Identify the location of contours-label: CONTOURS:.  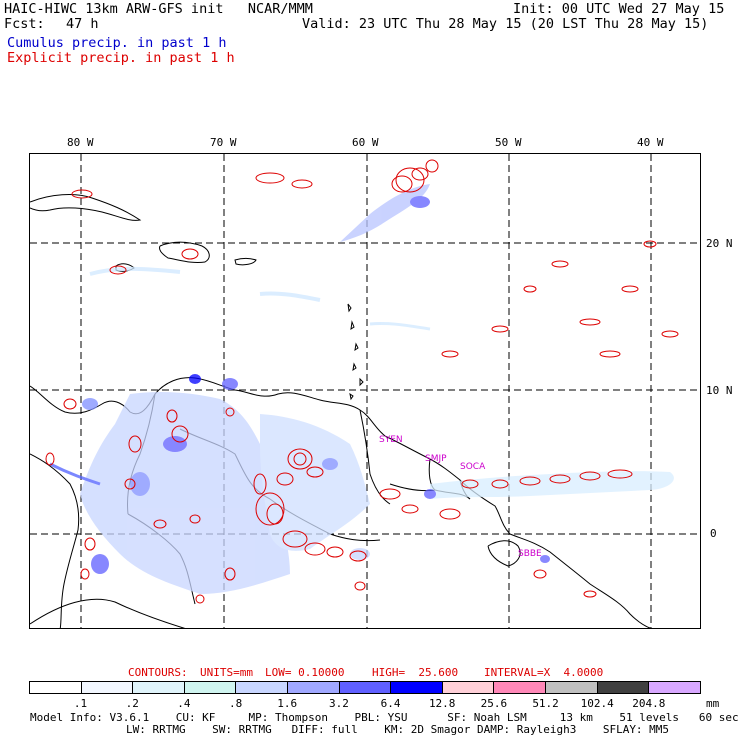
(158, 672).